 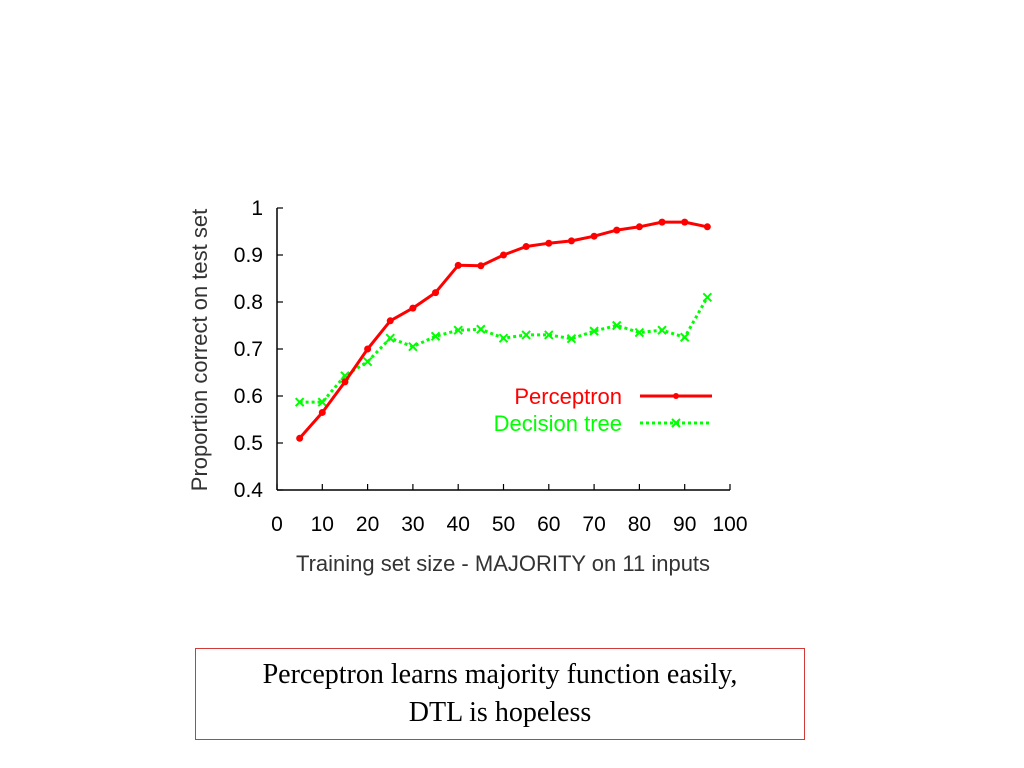 What do you see at coordinates (199, 350) in the screenshot?
I see `y-axis-title: Proportion correct on test set` at bounding box center [199, 350].